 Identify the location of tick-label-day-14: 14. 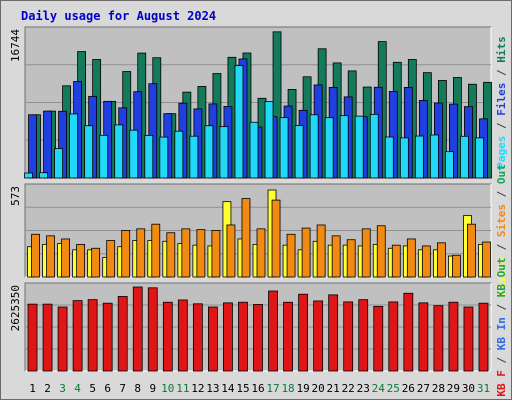
(228, 388).